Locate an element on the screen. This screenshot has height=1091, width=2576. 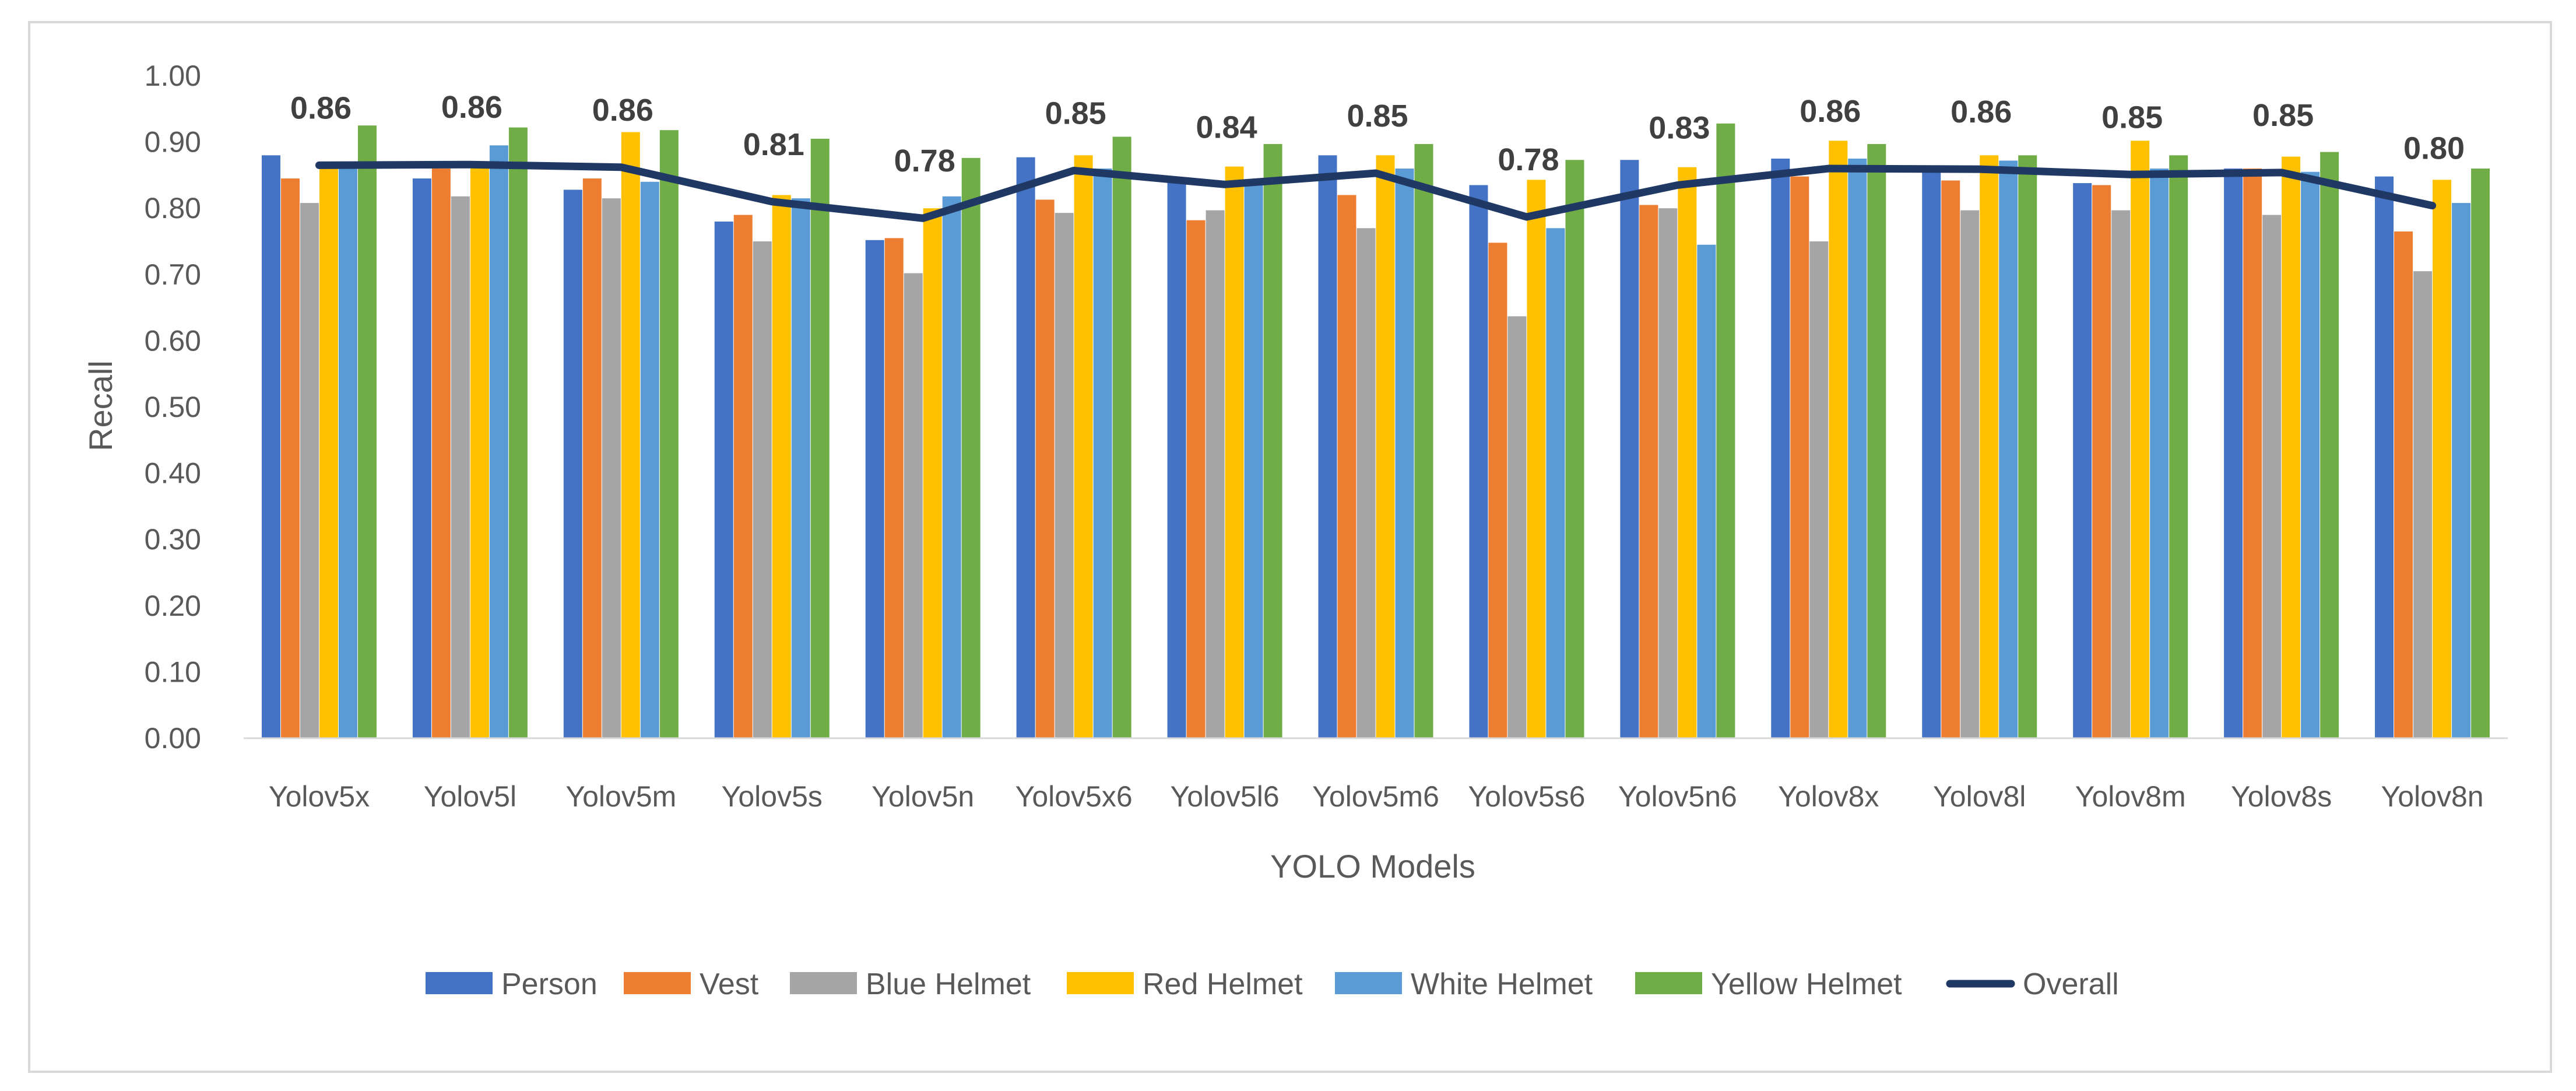
overall-data-label: 0.81 is located at coordinates (773, 144).